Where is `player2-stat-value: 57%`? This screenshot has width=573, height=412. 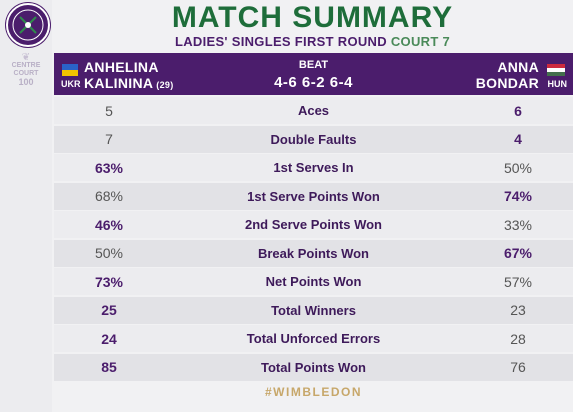 player2-stat-value: 57% is located at coordinates (518, 281).